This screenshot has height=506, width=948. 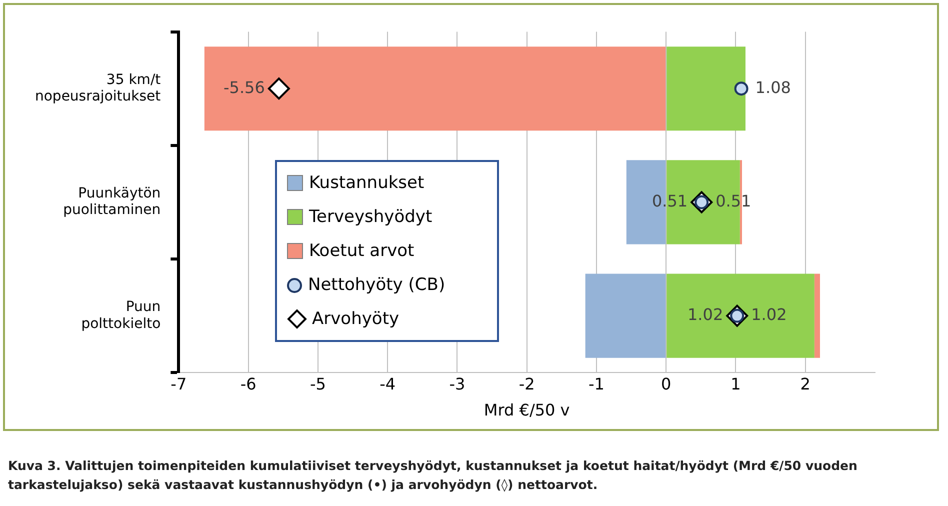 What do you see at coordinates (248, 384) in the screenshot?
I see `x-tick-label: -6` at bounding box center [248, 384].